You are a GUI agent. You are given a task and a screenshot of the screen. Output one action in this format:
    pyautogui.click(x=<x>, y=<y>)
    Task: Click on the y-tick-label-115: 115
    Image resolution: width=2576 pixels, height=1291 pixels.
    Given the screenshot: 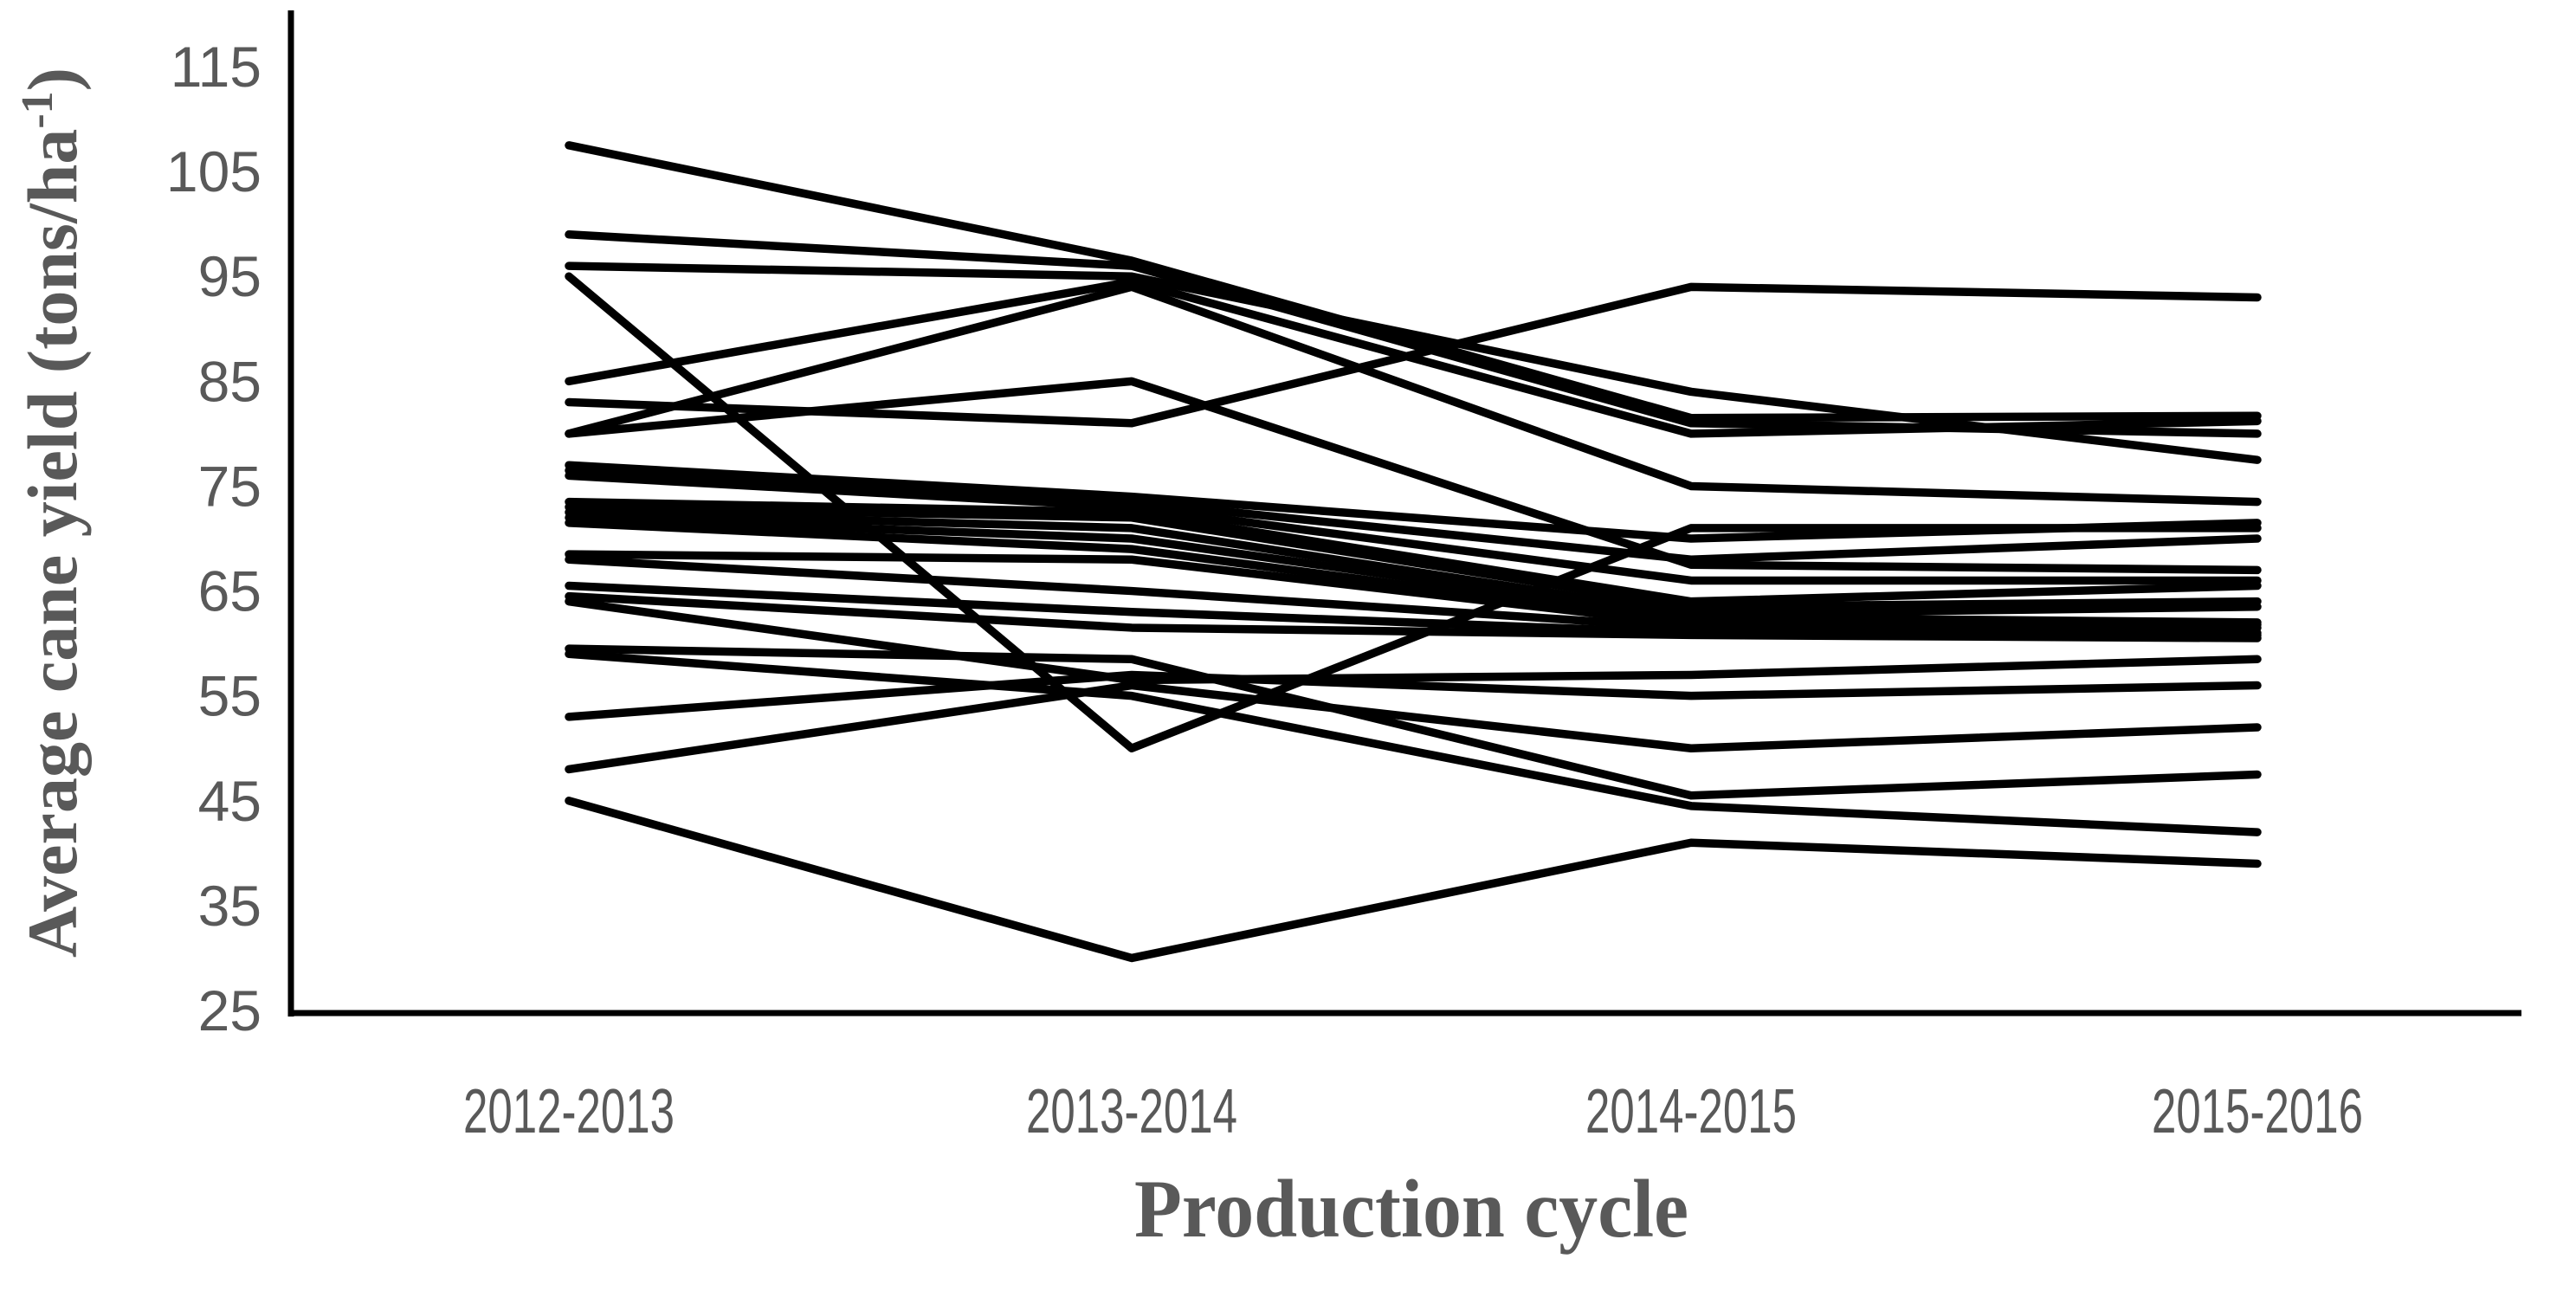 What is the action you would take?
    pyautogui.click(x=216, y=67)
    